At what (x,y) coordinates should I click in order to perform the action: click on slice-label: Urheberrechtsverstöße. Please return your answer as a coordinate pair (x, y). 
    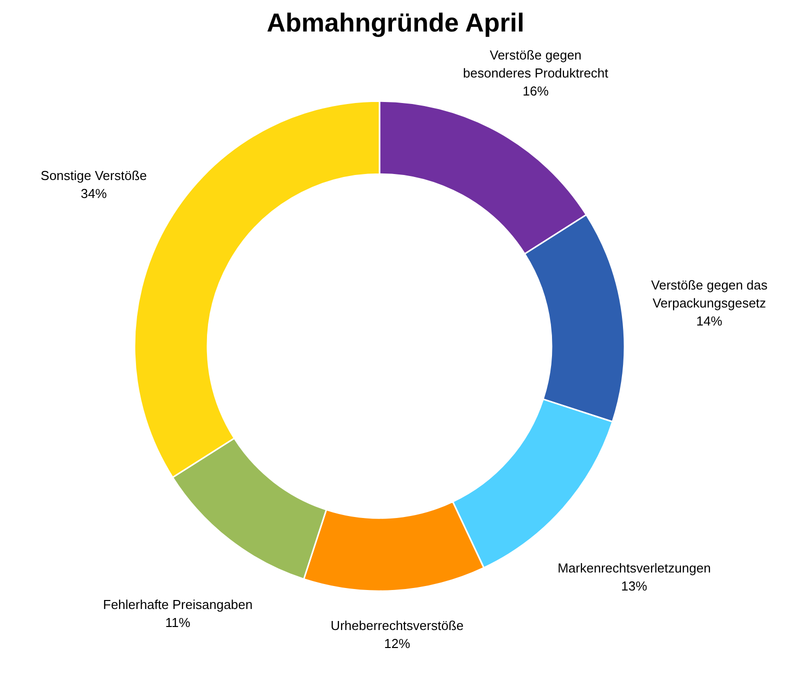
    Looking at the image, I should click on (397, 626).